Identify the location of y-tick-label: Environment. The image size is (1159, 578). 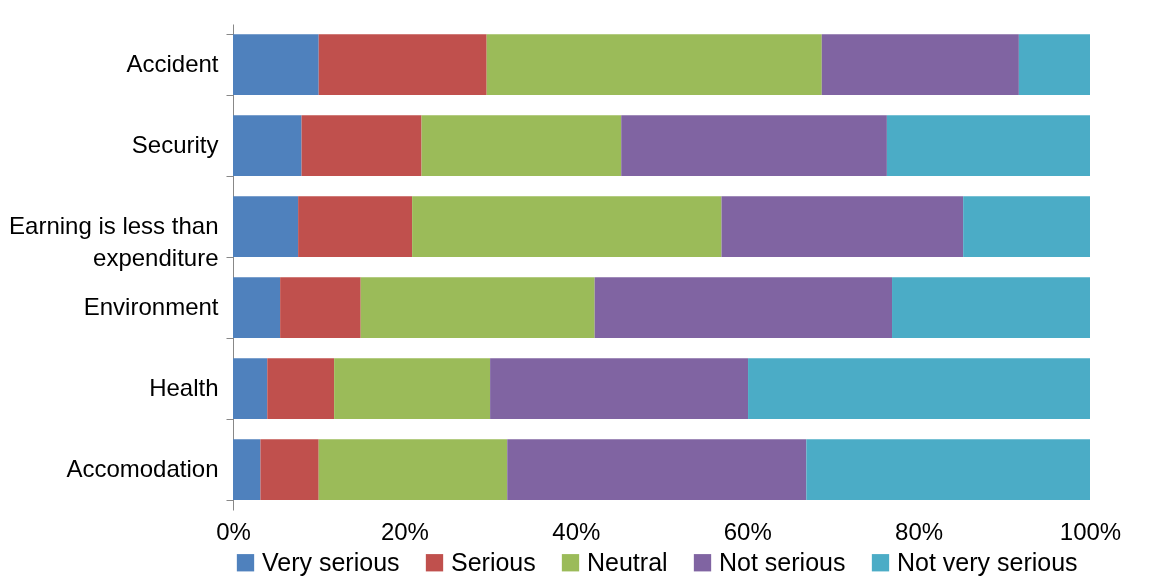
(151, 306).